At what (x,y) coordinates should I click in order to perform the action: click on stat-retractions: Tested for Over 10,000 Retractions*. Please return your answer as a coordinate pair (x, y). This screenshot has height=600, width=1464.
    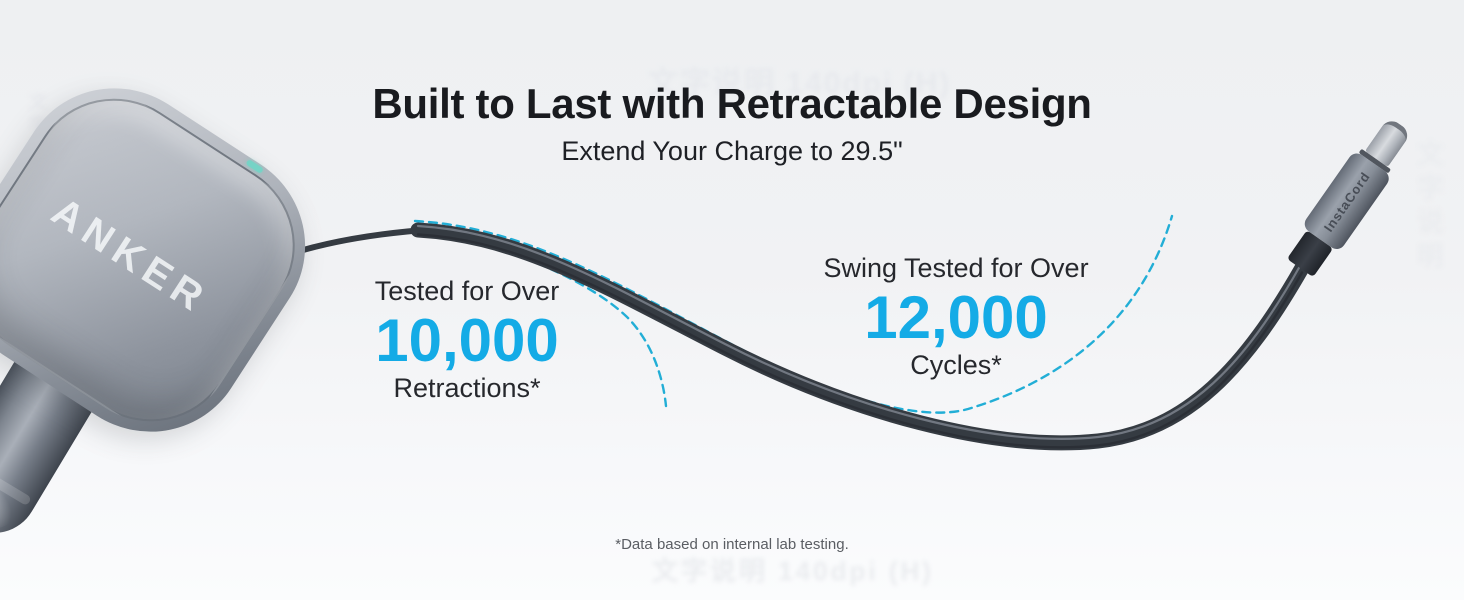
    Looking at the image, I should click on (467, 340).